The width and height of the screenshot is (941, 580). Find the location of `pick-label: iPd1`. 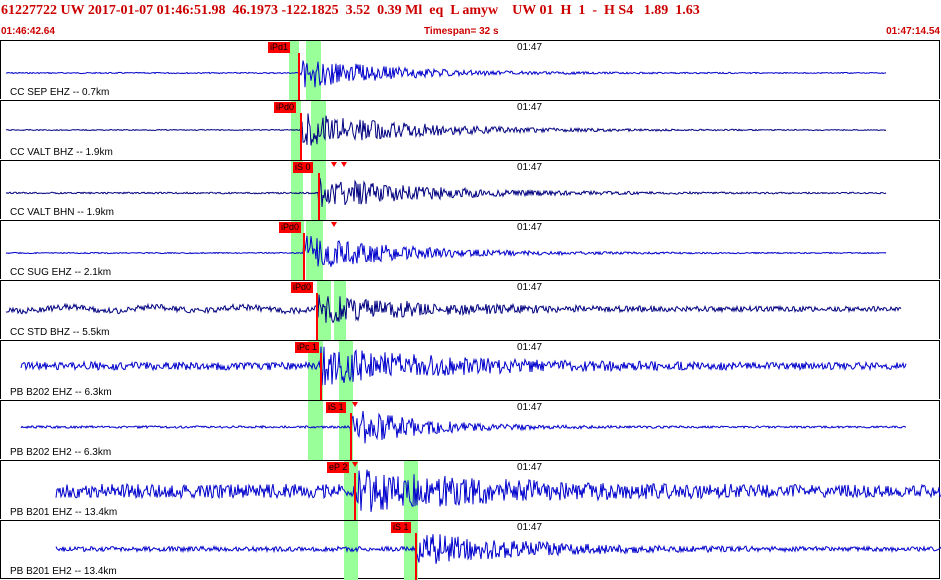

pick-label: iPd1 is located at coordinates (279, 47).